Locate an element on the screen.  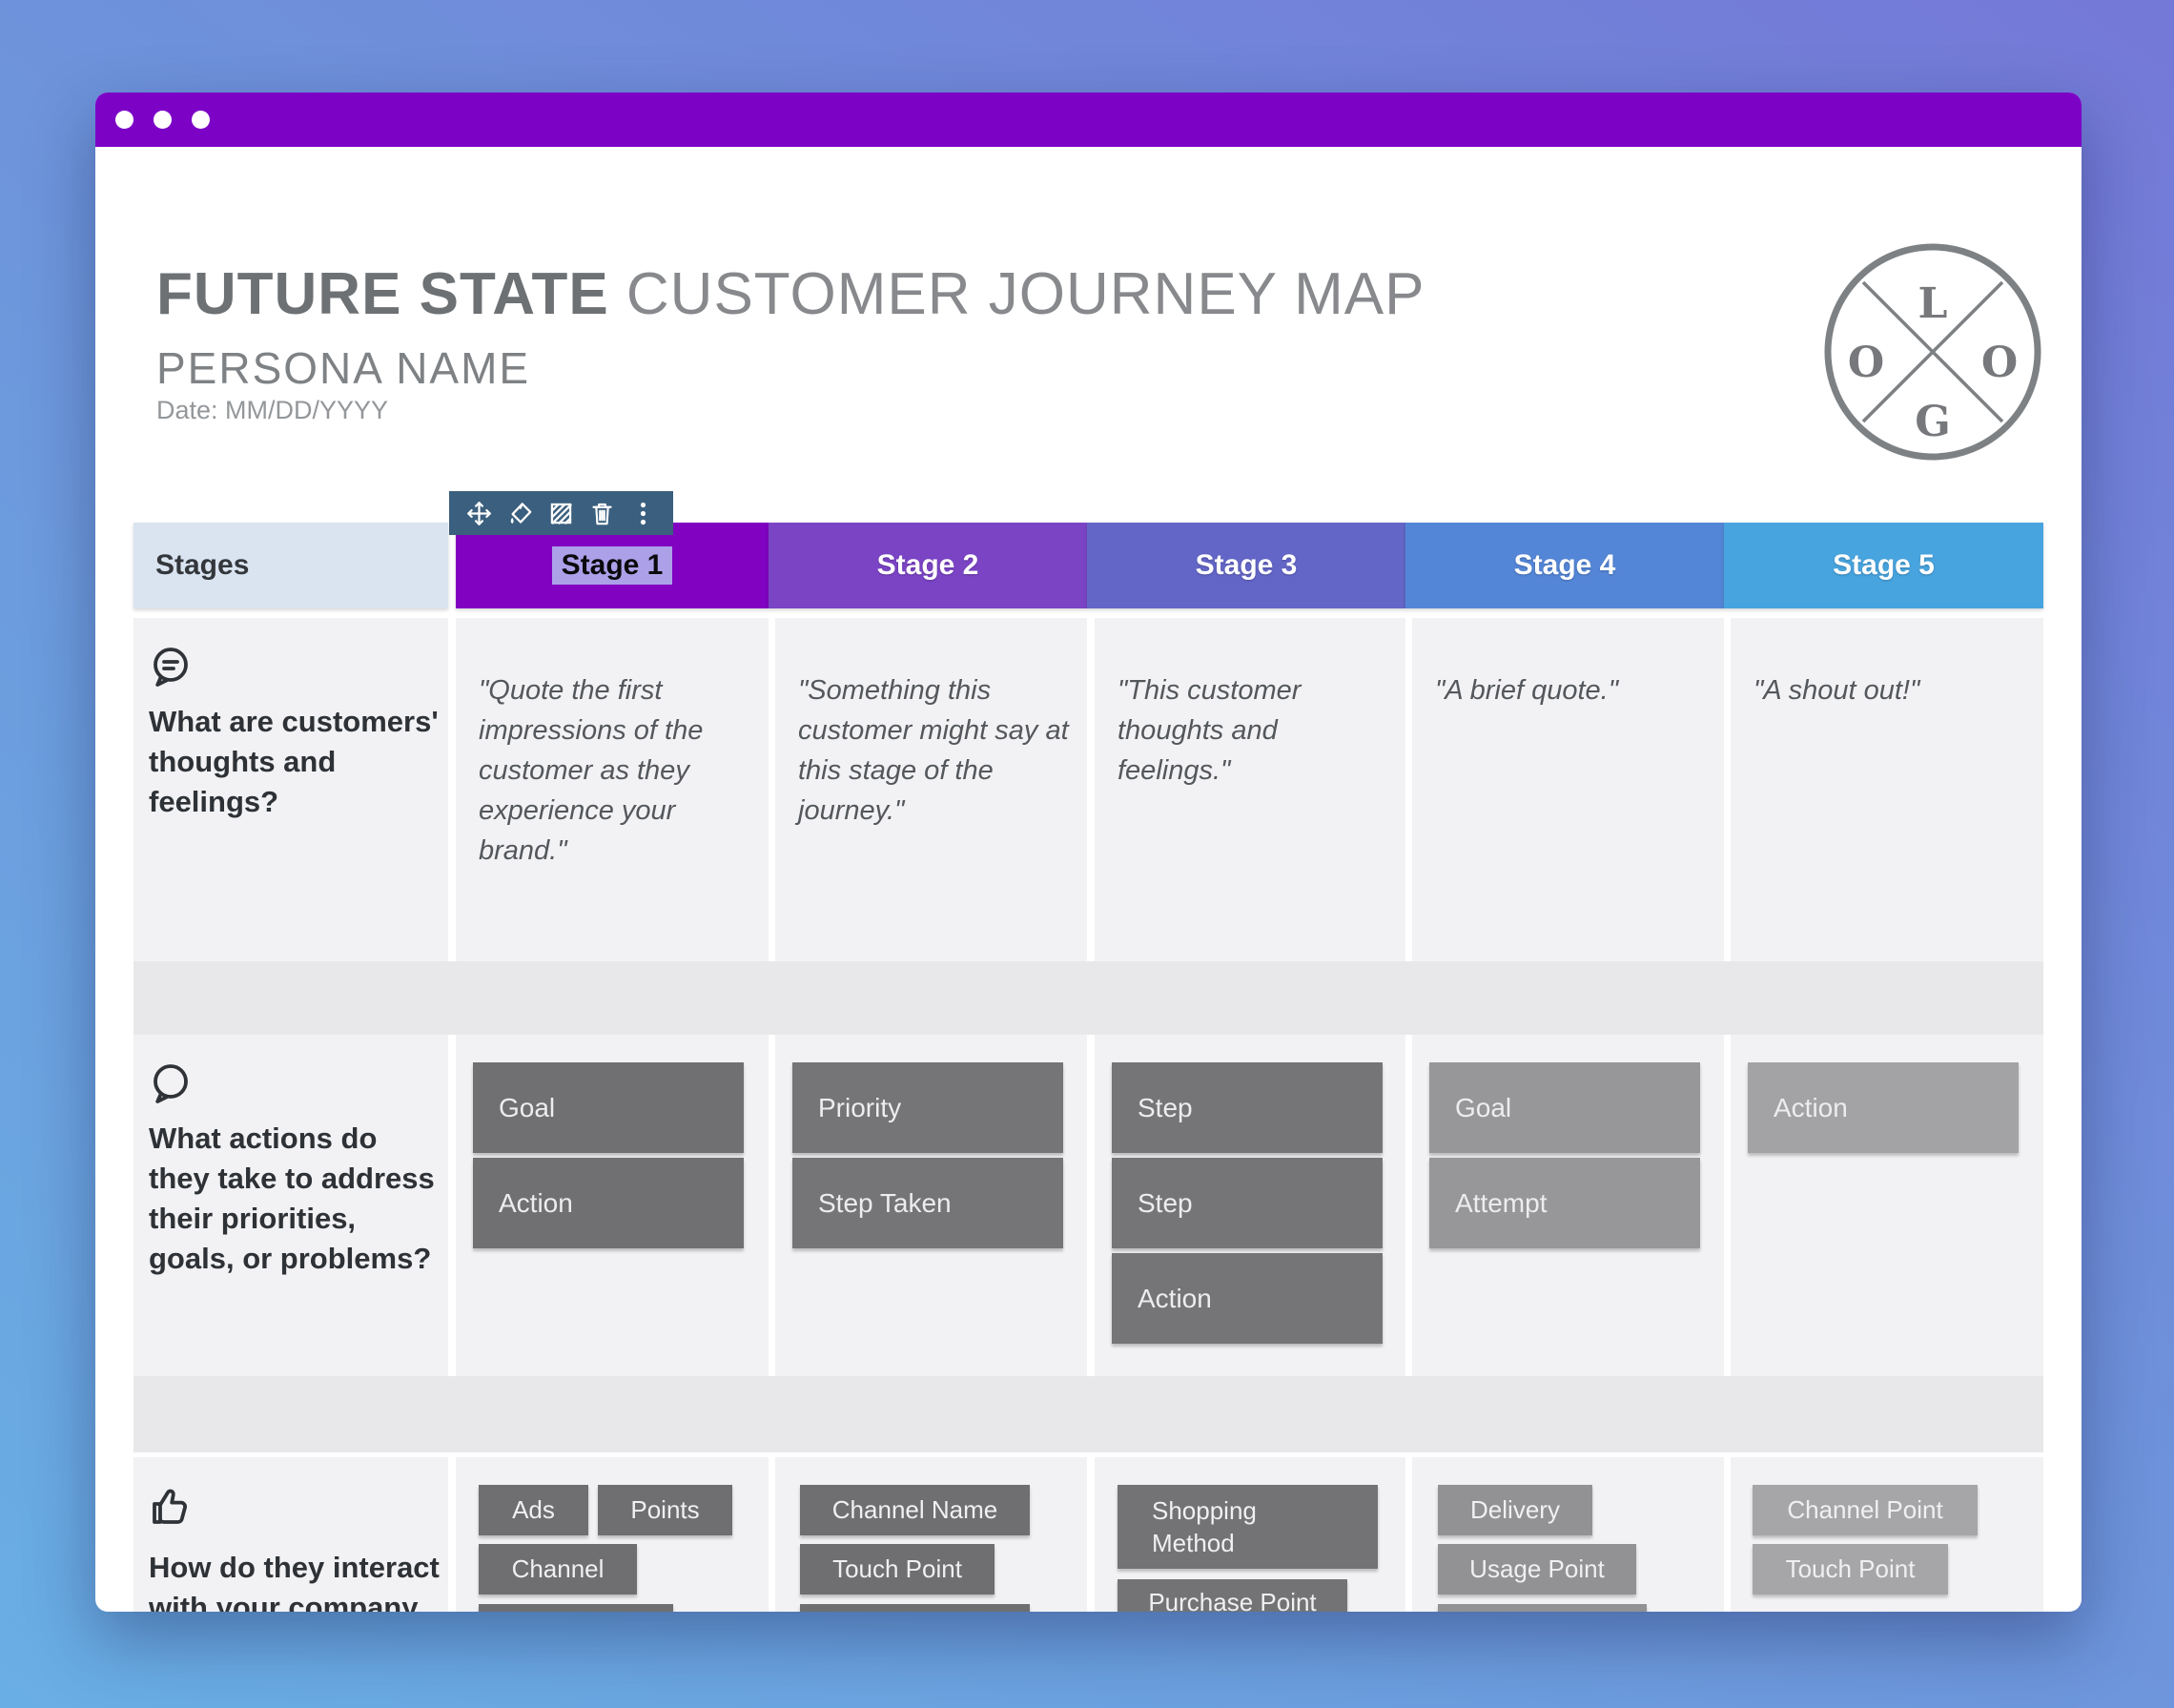
stage-5-header: Stage 5 is located at coordinates (1883, 565).